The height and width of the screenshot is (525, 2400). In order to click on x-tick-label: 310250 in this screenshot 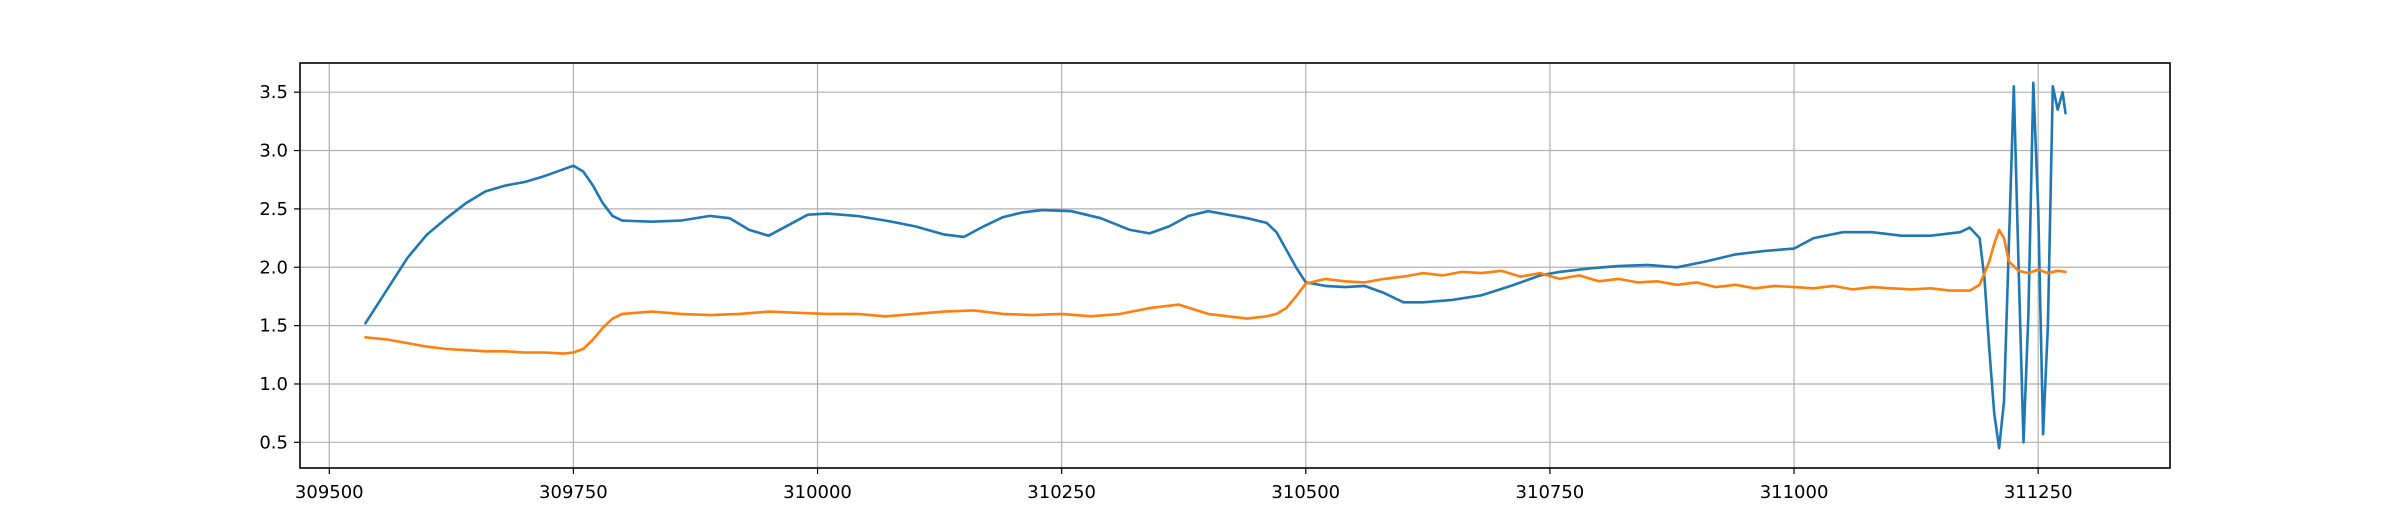, I will do `click(1061, 492)`.